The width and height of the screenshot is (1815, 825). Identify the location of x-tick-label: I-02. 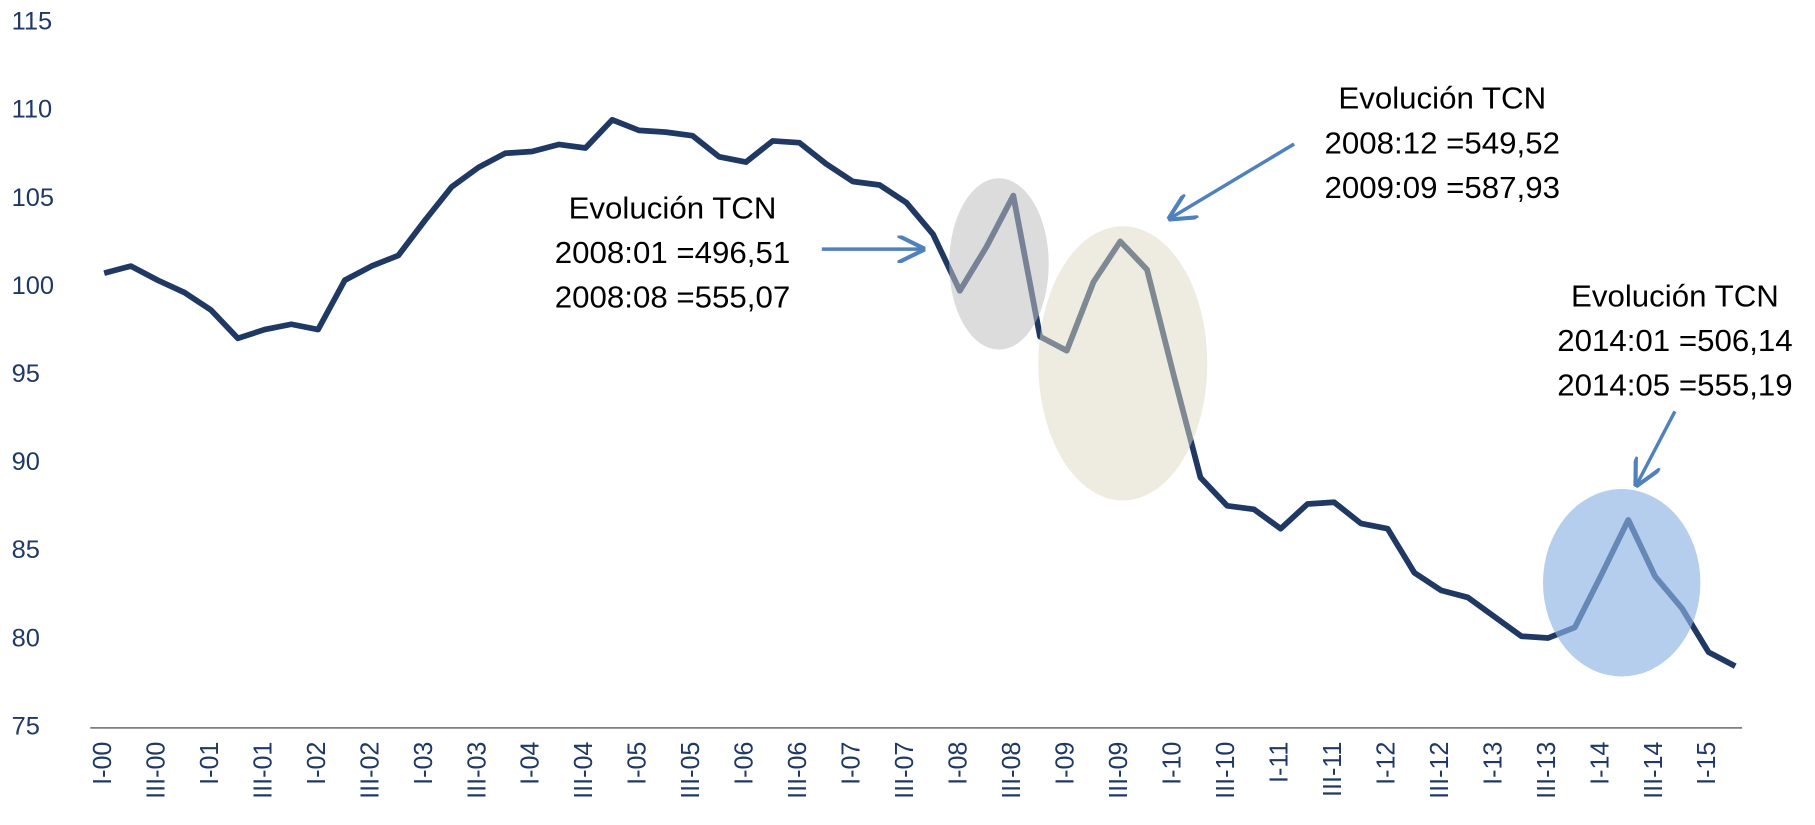
(317, 763).